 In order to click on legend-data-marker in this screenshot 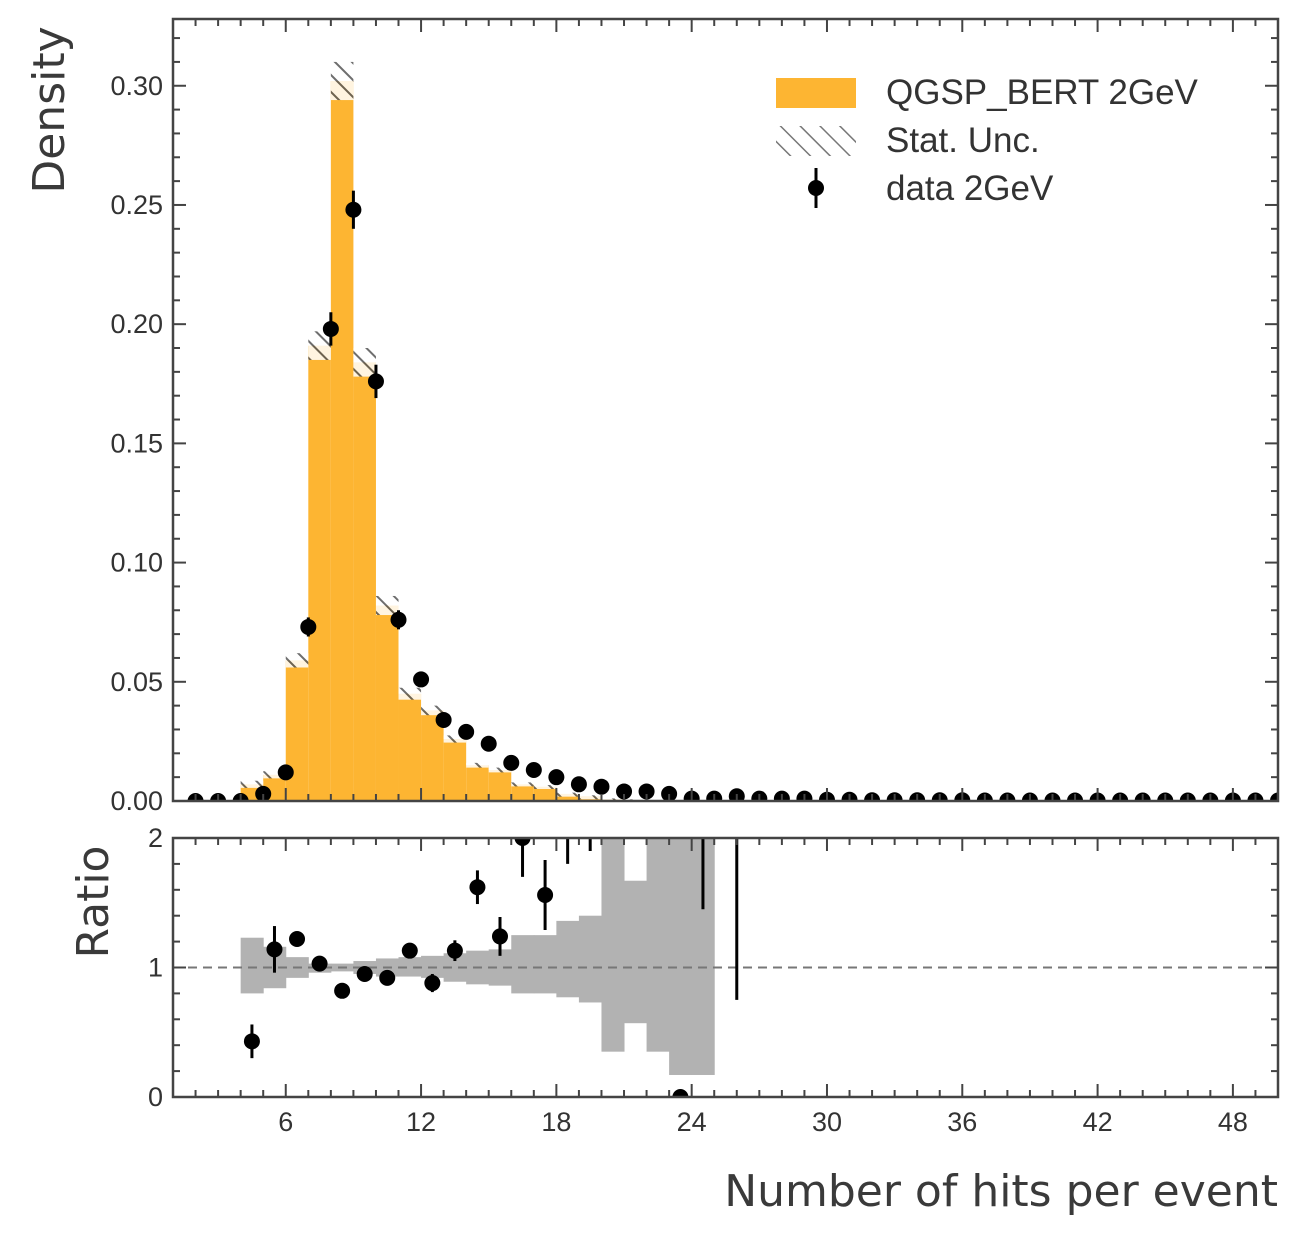, I will do `click(816, 188)`.